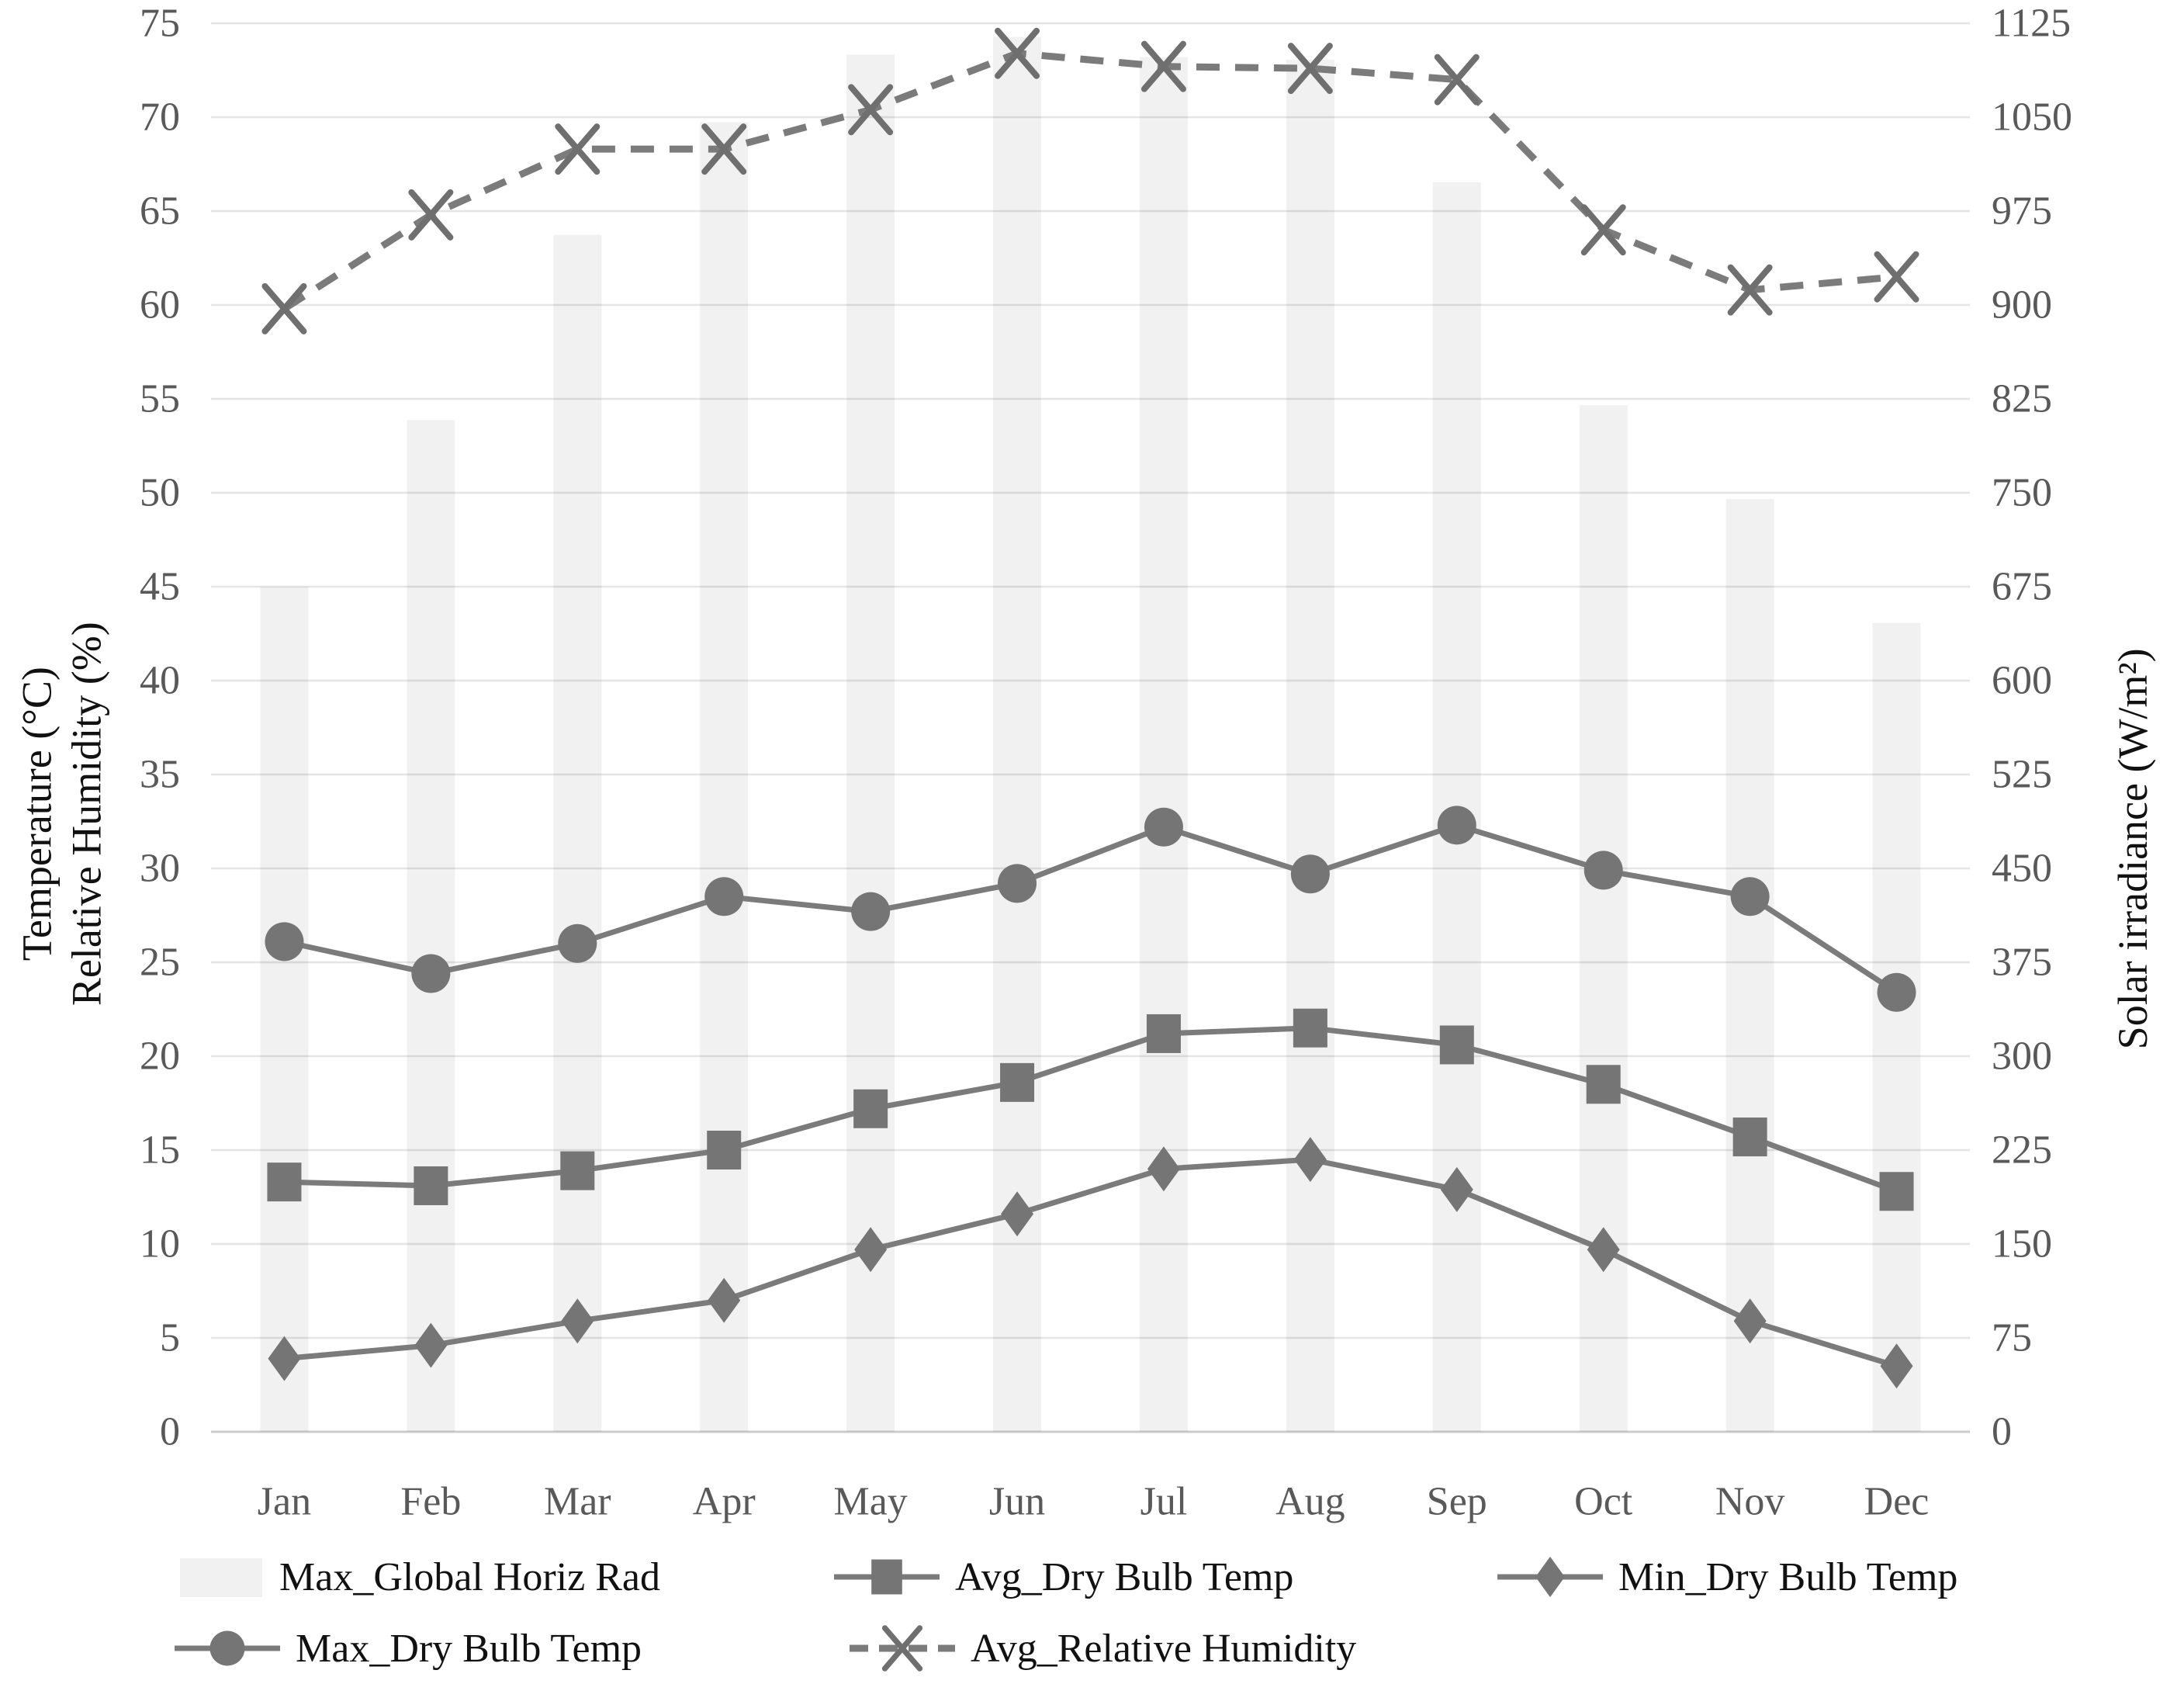 Image resolution: width=2184 pixels, height=1684 pixels. I want to click on legend-item-avg-relative-humidity: Avg_Relative Humidity, so click(1103, 1648).